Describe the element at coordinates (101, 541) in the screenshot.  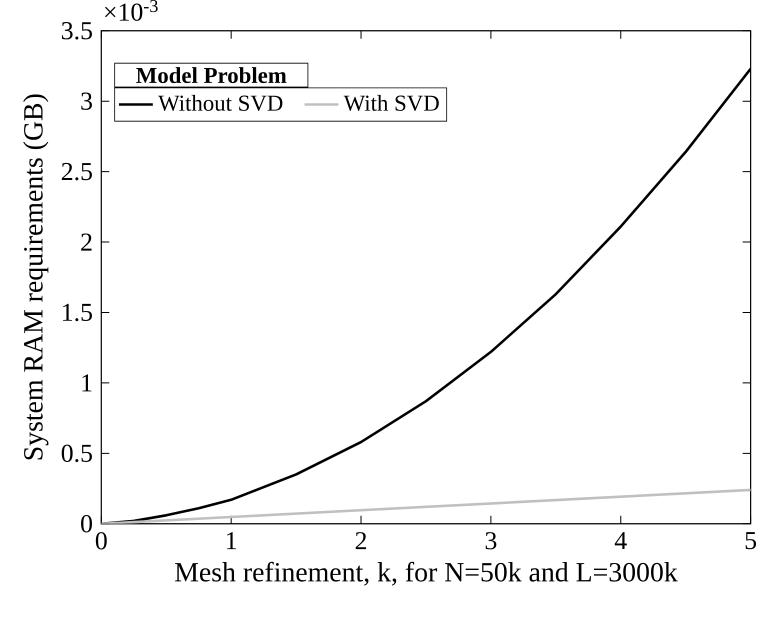
I see `x-tick-label: 0` at that location.